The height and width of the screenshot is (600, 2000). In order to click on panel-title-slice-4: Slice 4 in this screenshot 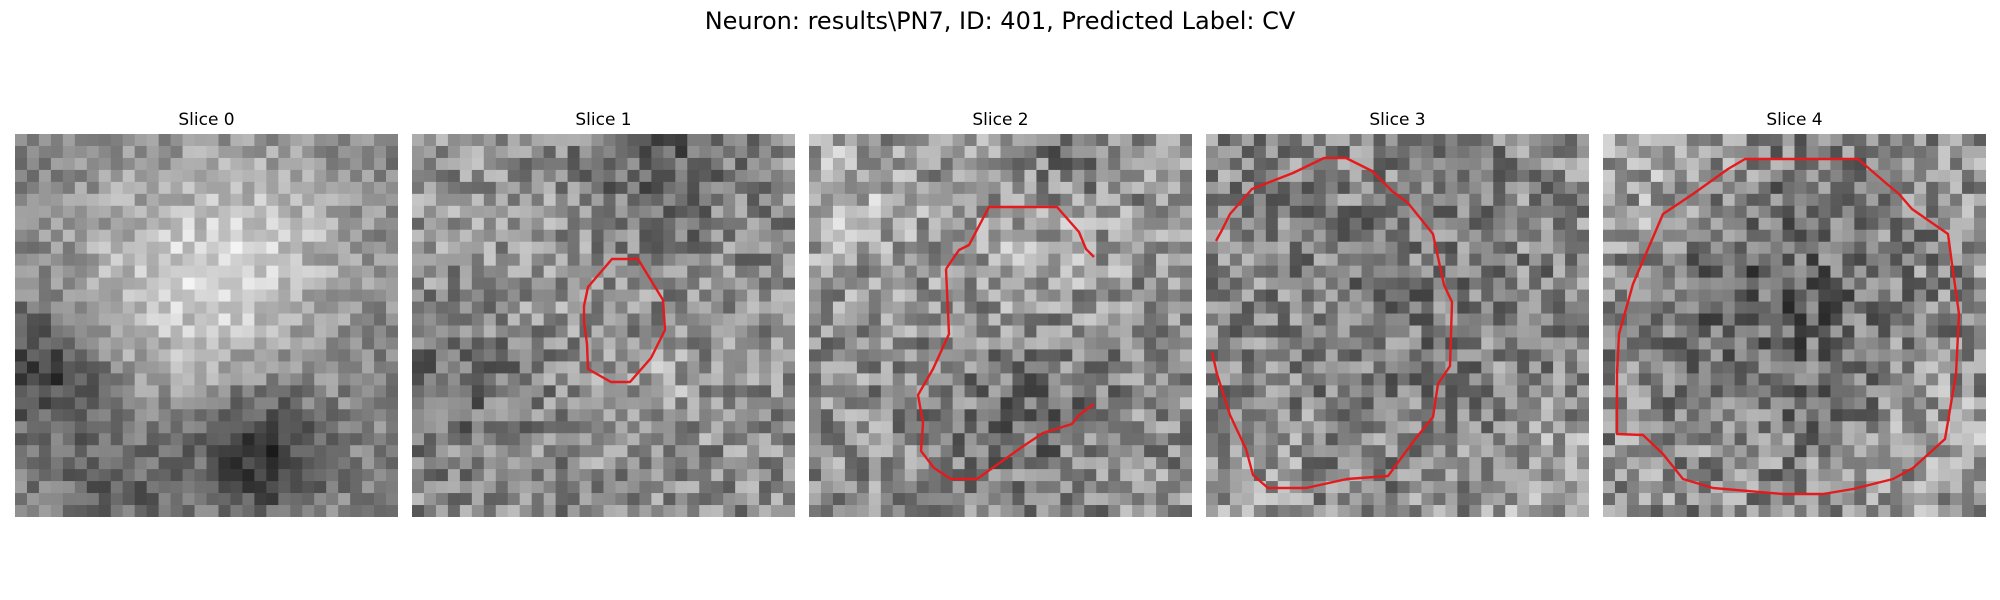, I will do `click(1794, 120)`.